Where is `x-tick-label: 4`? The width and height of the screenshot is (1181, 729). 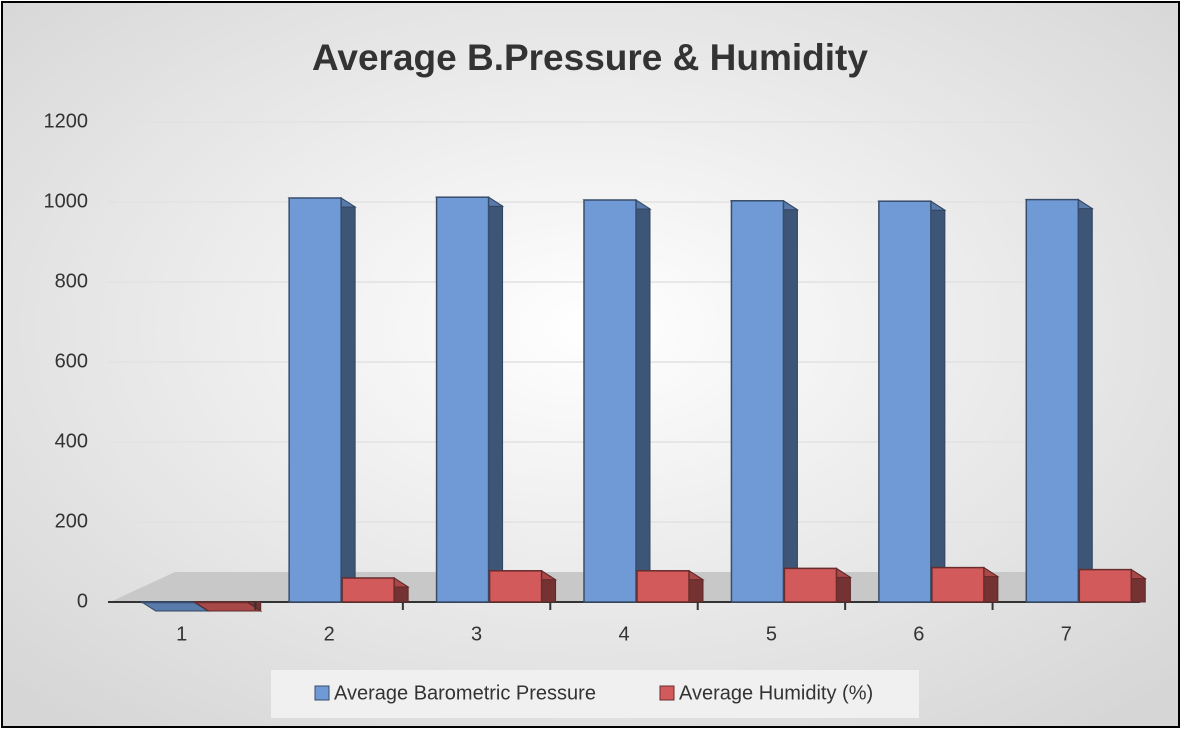
x-tick-label: 4 is located at coordinates (623, 634).